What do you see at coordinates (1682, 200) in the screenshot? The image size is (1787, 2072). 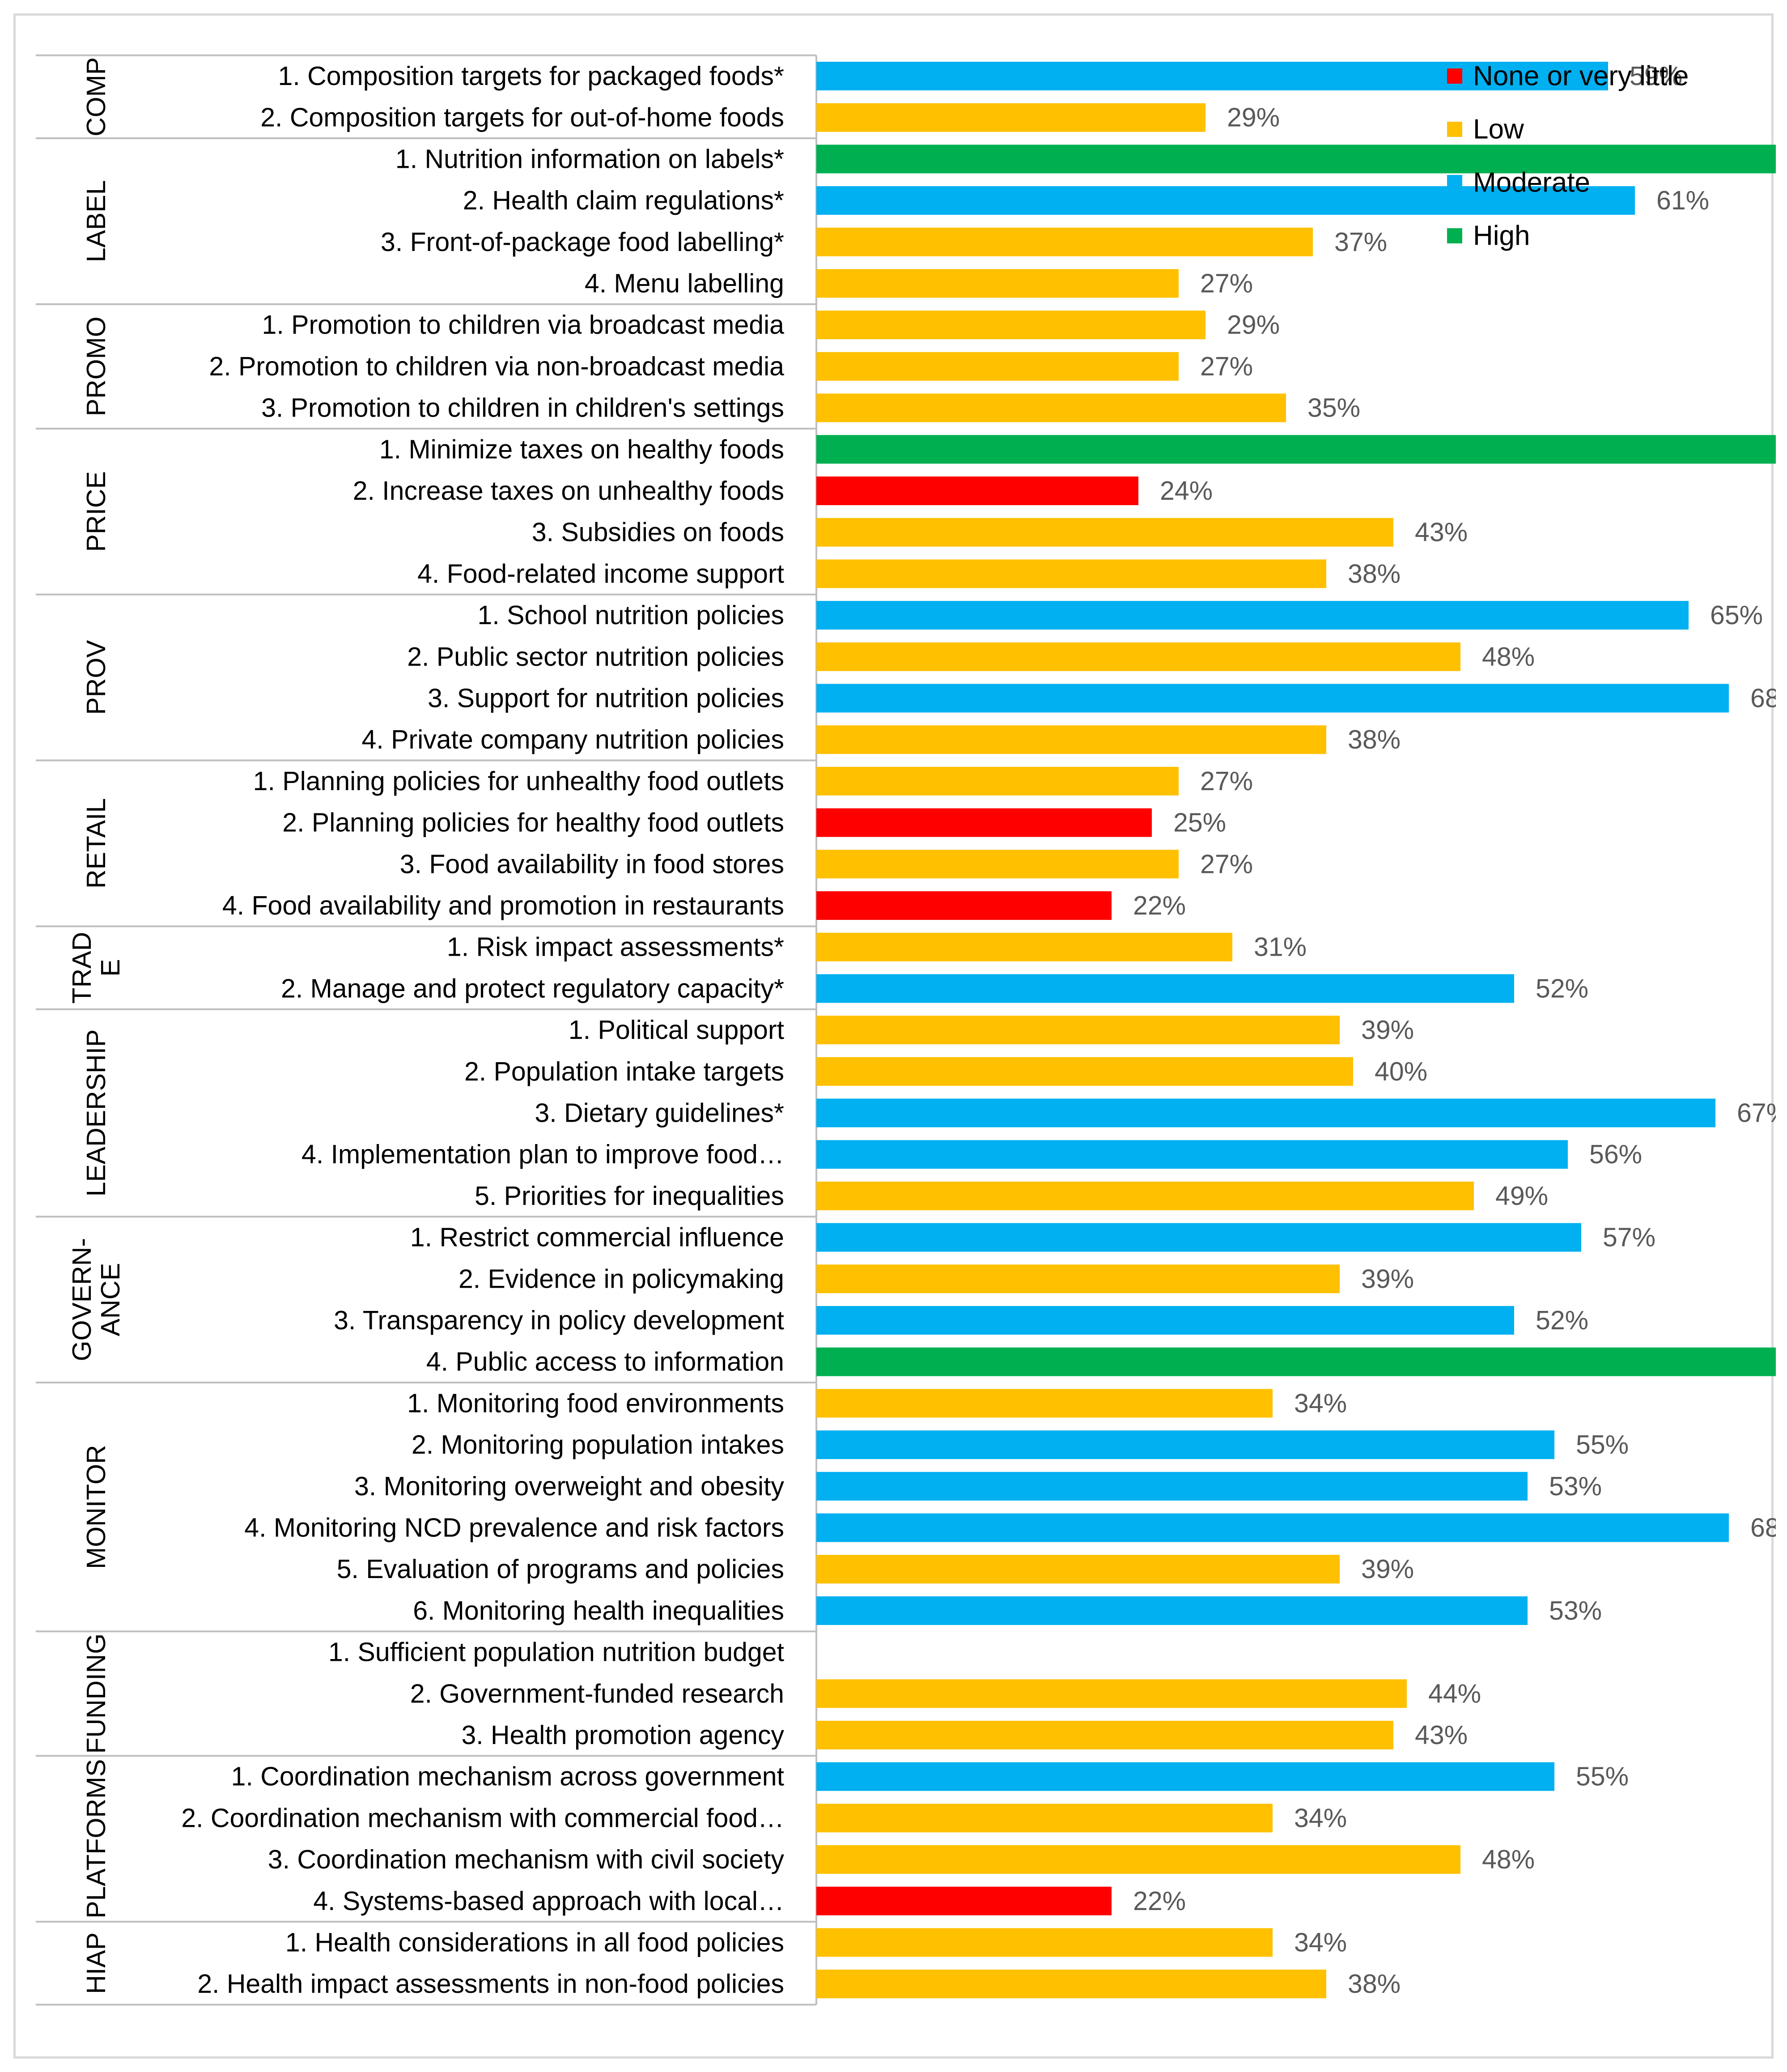 I see `value-label: 61%` at bounding box center [1682, 200].